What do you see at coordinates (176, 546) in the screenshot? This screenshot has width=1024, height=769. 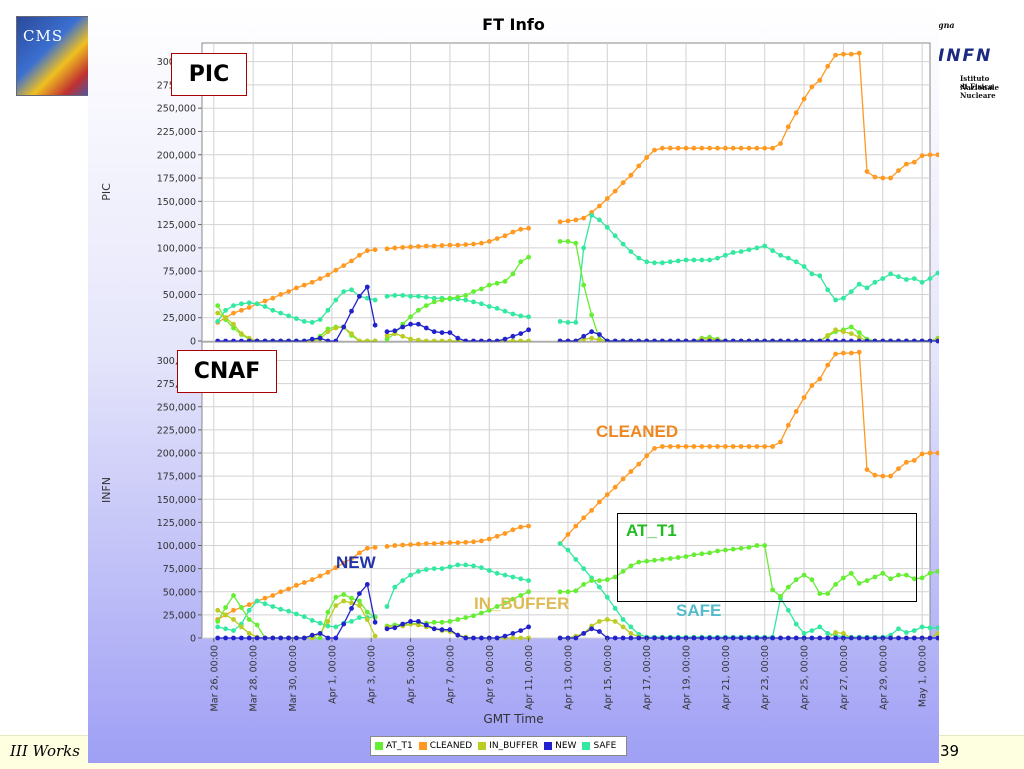 I see `y-tick-label: 100,000` at bounding box center [176, 546].